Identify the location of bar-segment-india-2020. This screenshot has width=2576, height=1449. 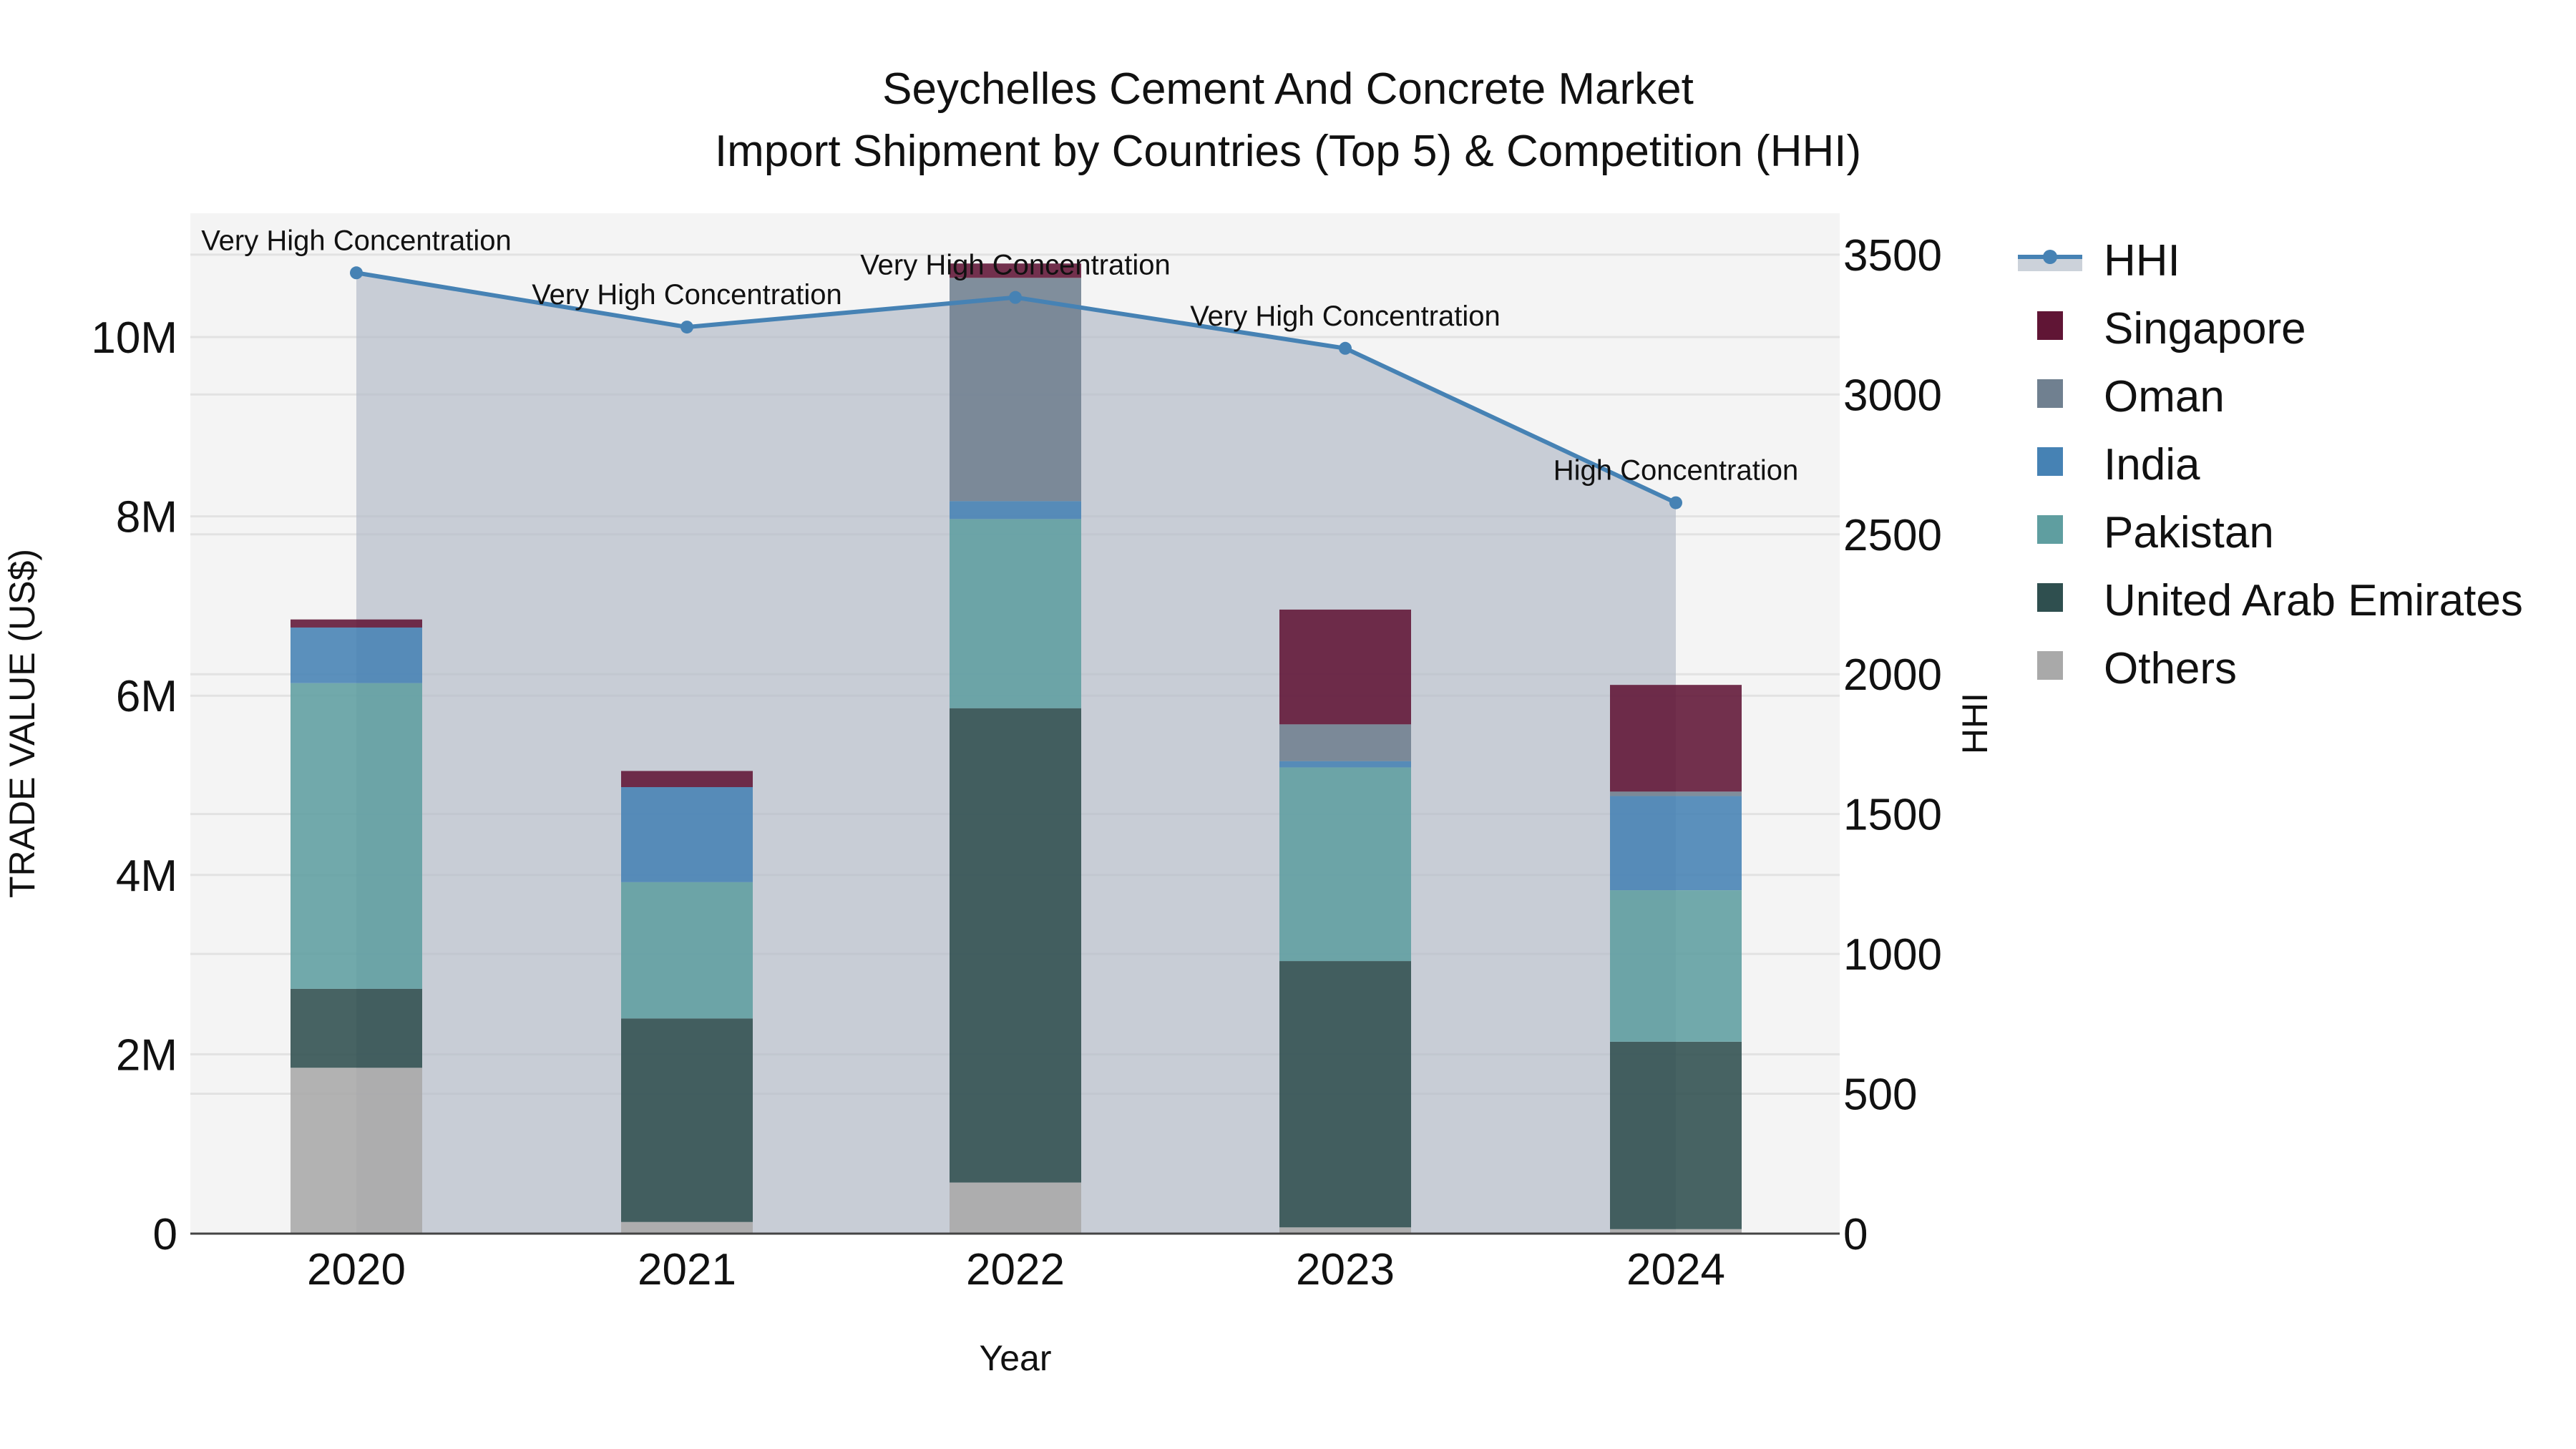
(356, 655).